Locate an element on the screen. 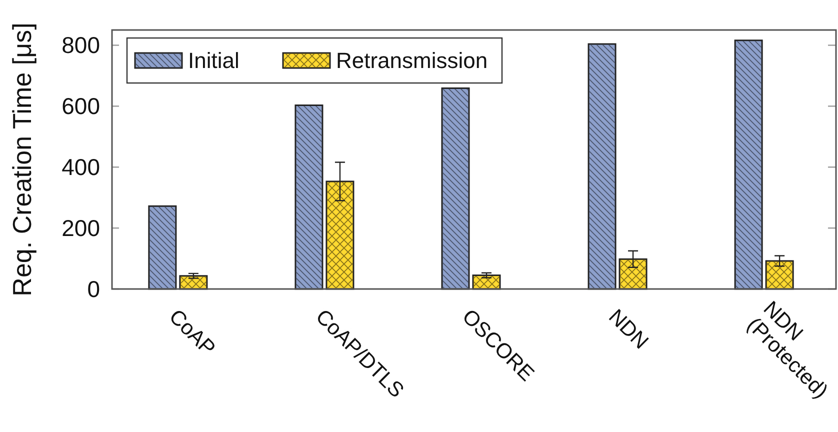 Image resolution: width=838 pixels, height=432 pixels. y-tick-label: 0 is located at coordinates (93, 289).